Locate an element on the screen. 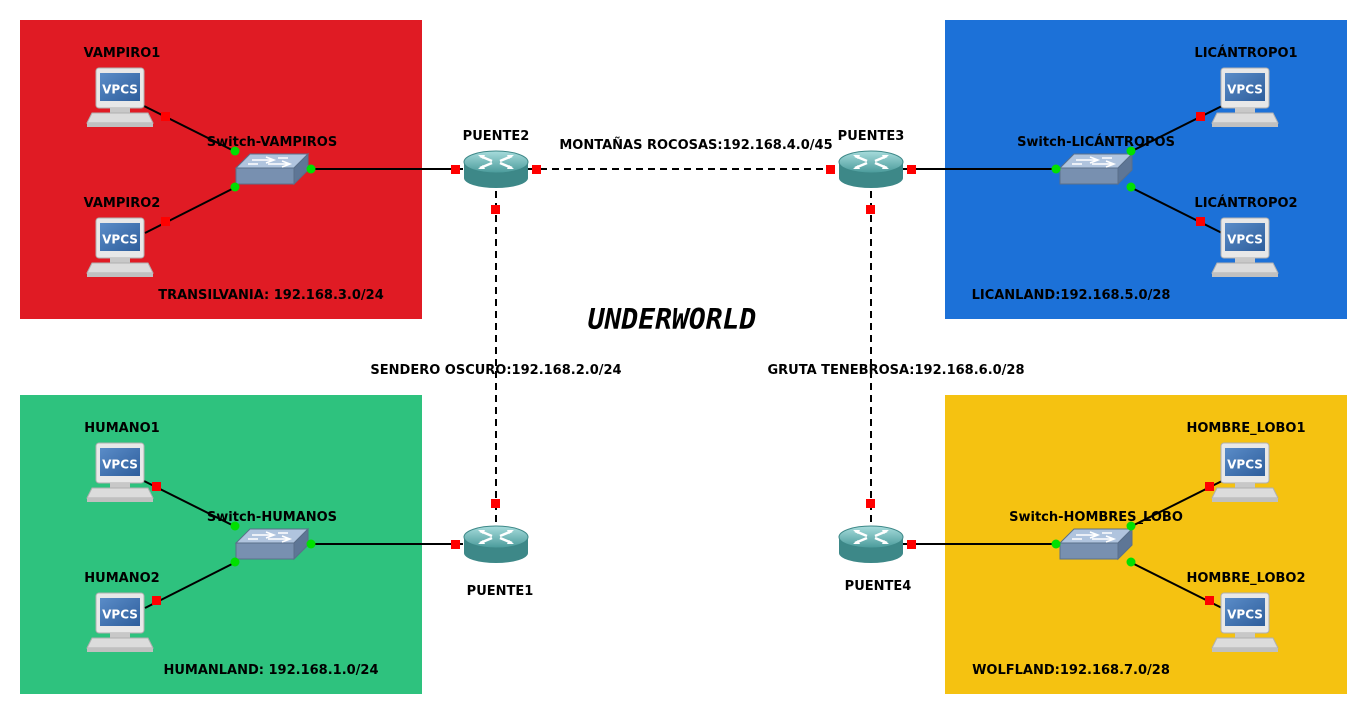  port-puente1-west is located at coordinates (455, 544).